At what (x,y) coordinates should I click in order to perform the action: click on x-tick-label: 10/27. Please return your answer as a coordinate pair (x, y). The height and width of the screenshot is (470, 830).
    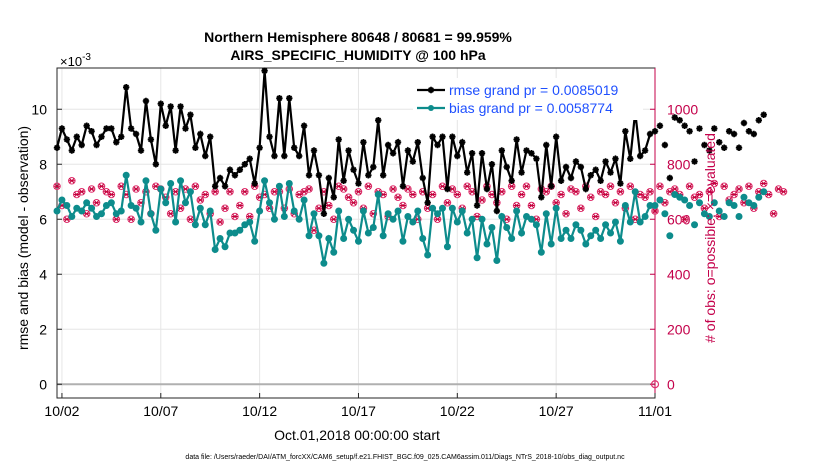
    Looking at the image, I should click on (556, 411).